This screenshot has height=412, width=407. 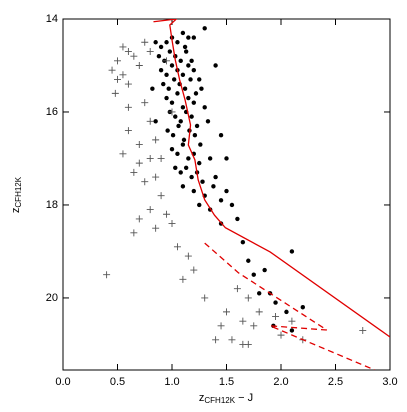 What do you see at coordinates (52, 205) in the screenshot?
I see `y-tick-label: 18` at bounding box center [52, 205].